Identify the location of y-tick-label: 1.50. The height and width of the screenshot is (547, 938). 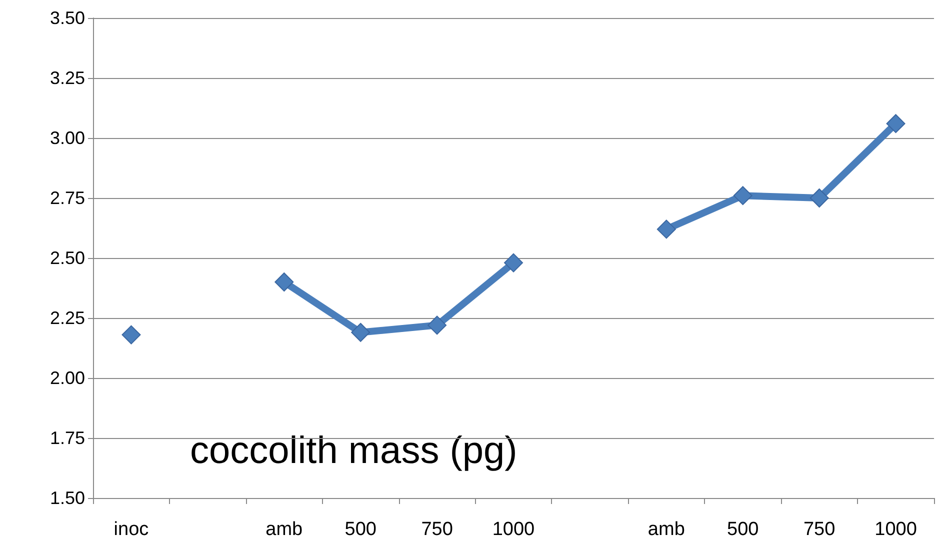
(67, 498).